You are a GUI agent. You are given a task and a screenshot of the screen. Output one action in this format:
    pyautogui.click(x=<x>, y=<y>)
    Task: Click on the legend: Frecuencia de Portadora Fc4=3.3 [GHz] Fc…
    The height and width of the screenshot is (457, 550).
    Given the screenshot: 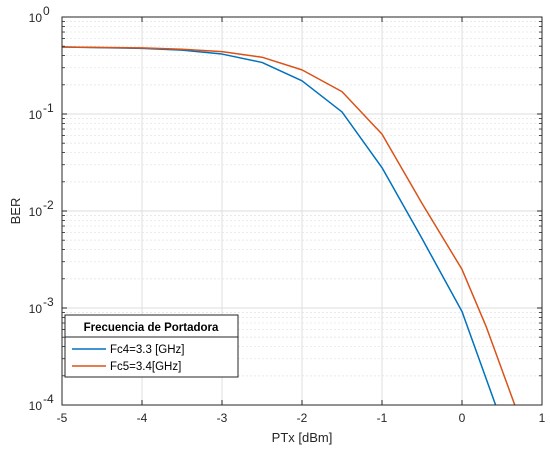 What is the action you would take?
    pyautogui.click(x=151, y=346)
    